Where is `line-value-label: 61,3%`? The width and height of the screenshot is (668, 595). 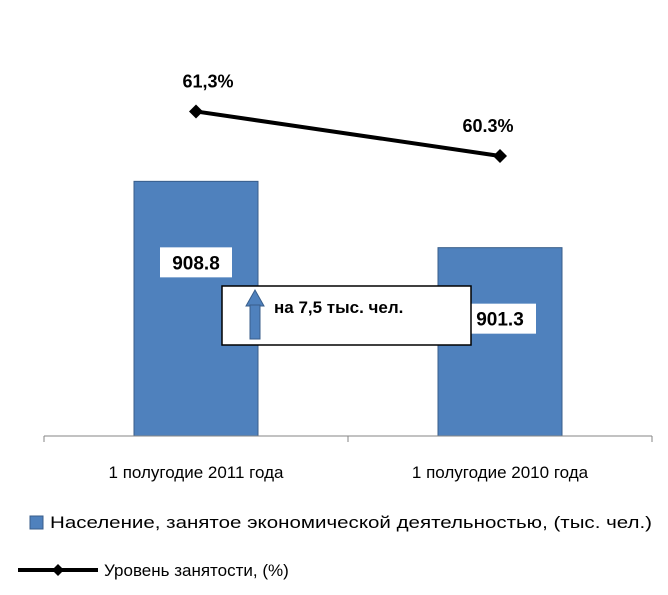 line-value-label: 61,3% is located at coordinates (207, 81).